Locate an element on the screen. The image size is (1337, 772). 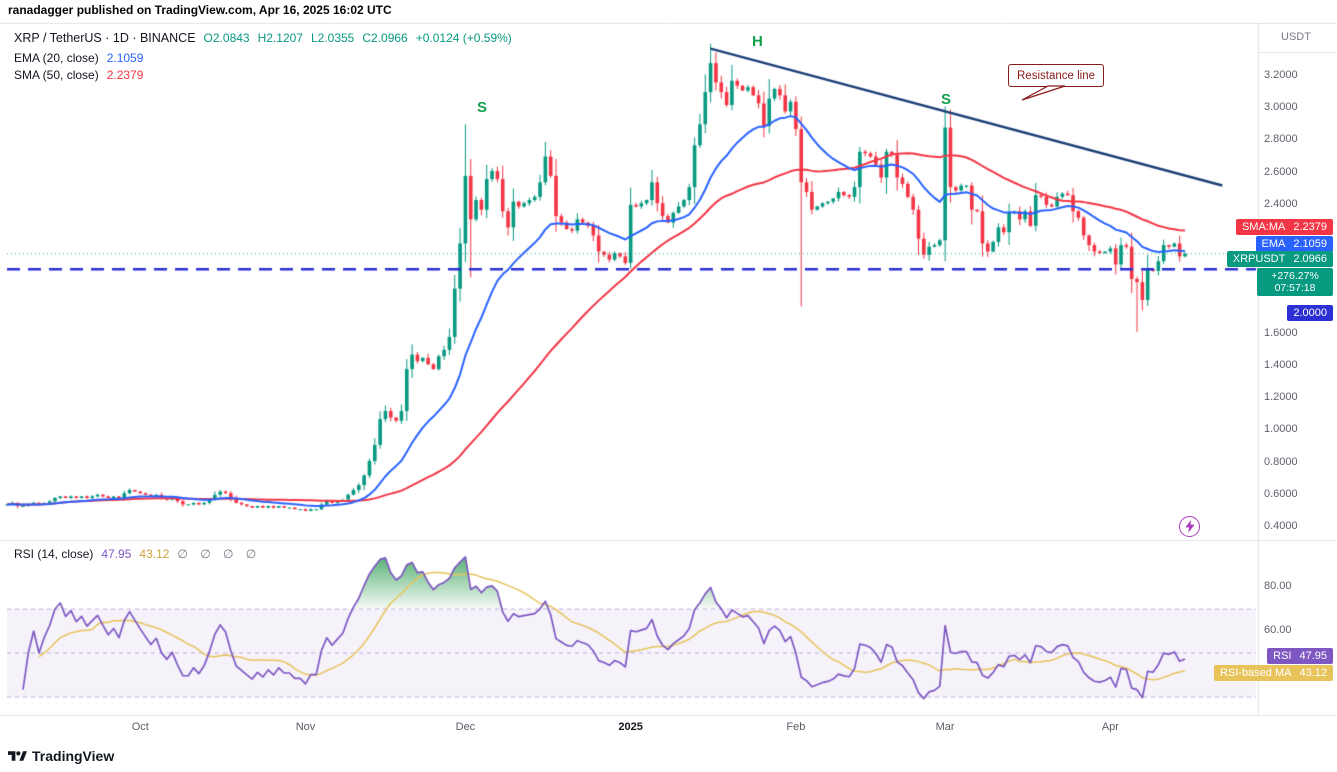
ohlc-open: O2.0843 is located at coordinates (226, 38).